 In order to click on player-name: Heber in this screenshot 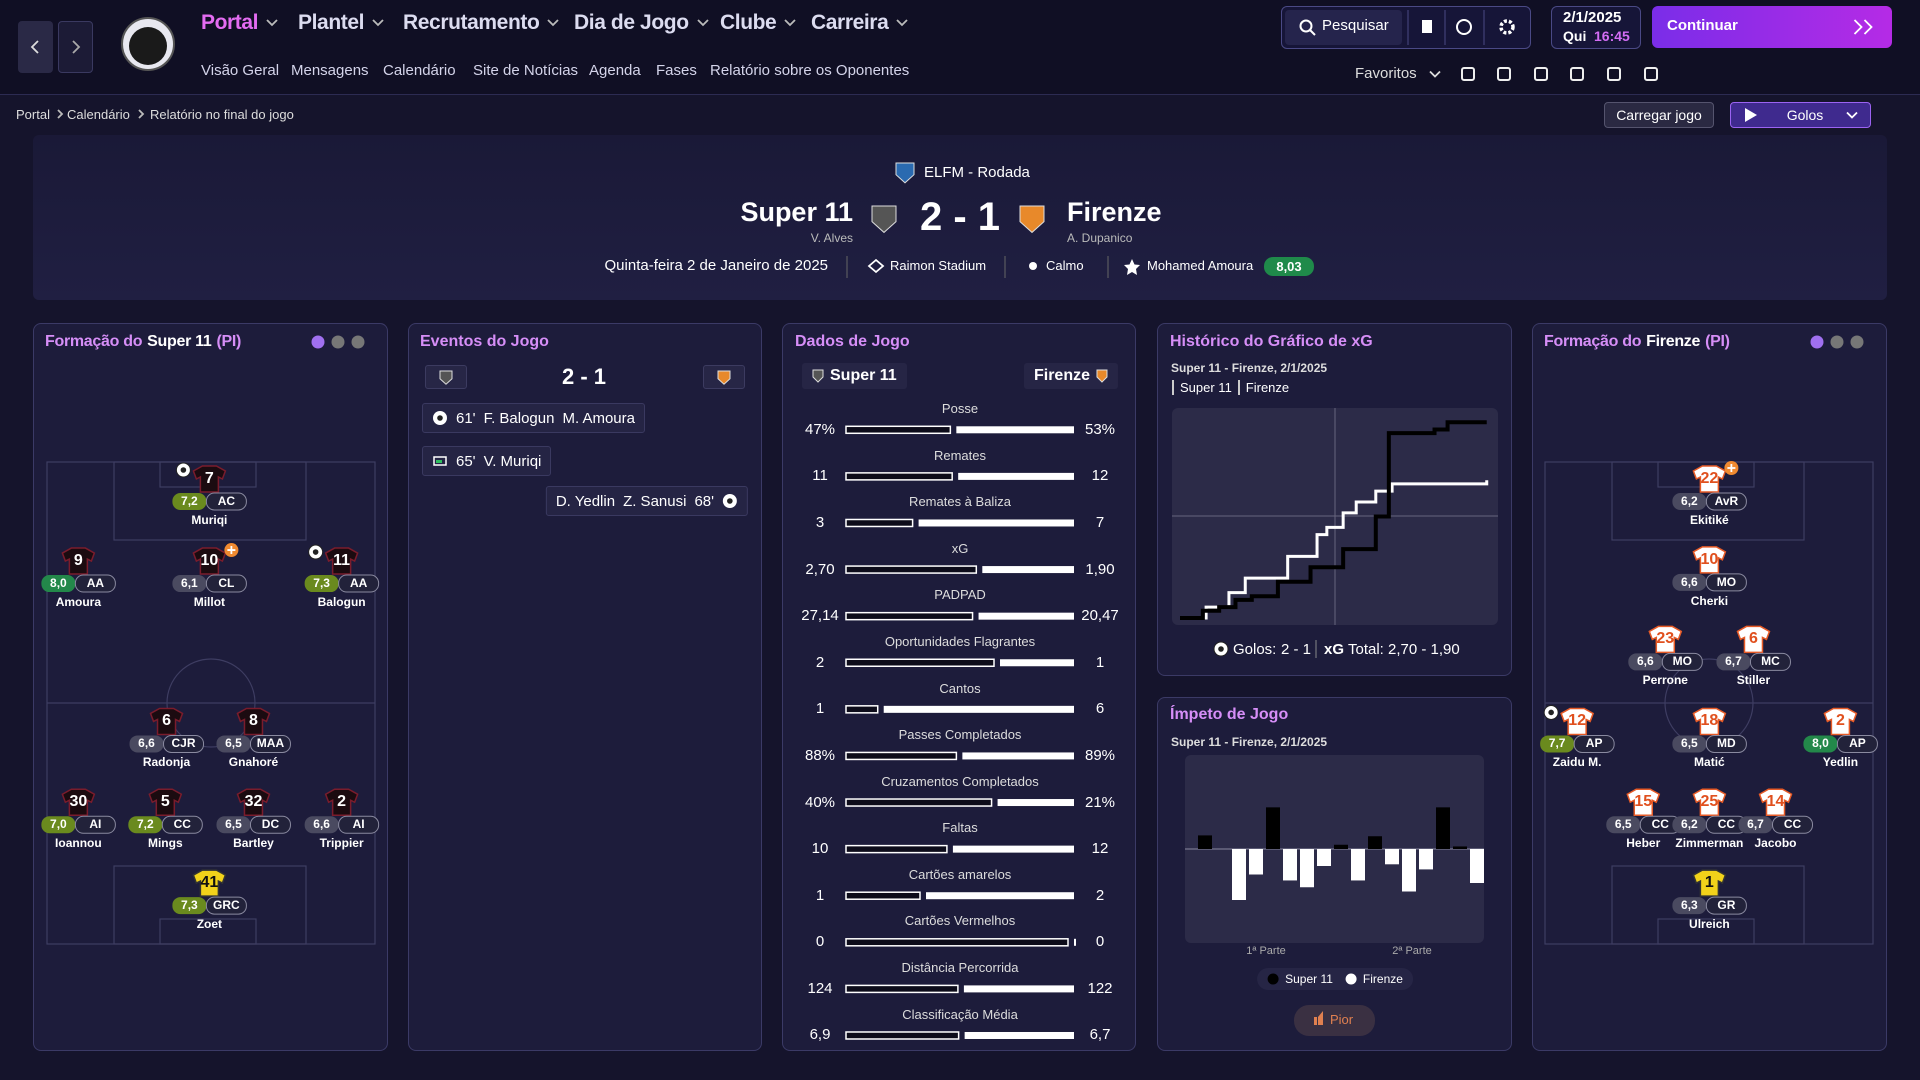, I will do `click(1643, 843)`.